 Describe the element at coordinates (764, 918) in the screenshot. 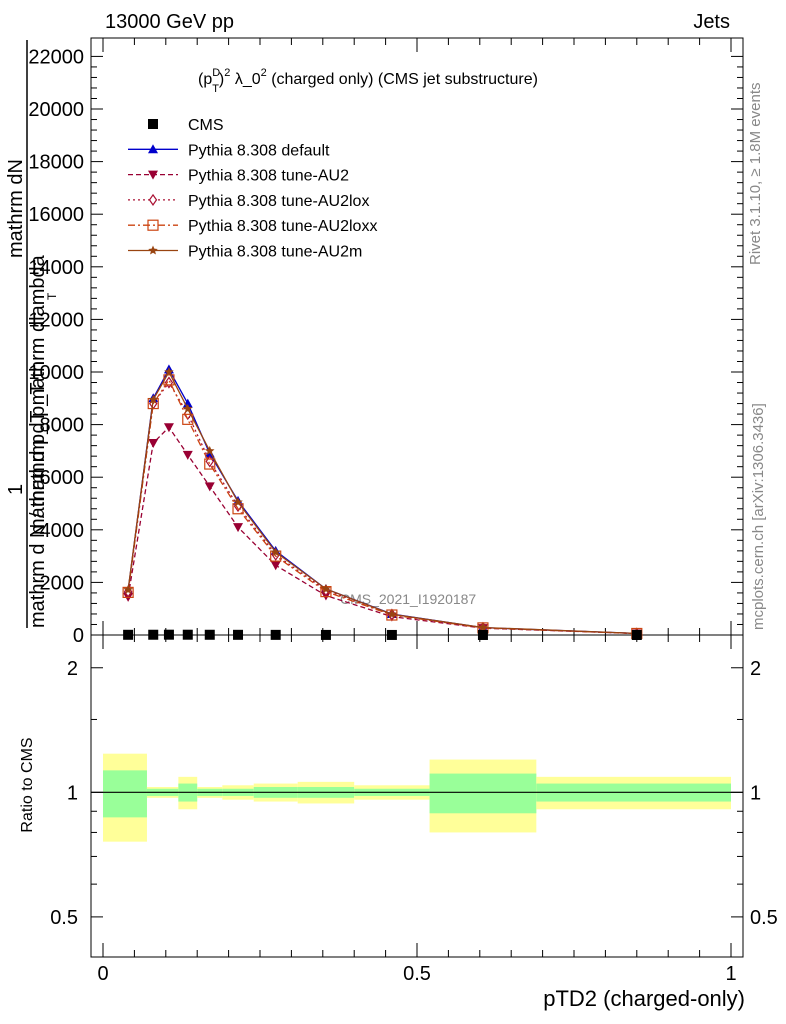

I see `ratio-tick-label-right: 0.5` at that location.